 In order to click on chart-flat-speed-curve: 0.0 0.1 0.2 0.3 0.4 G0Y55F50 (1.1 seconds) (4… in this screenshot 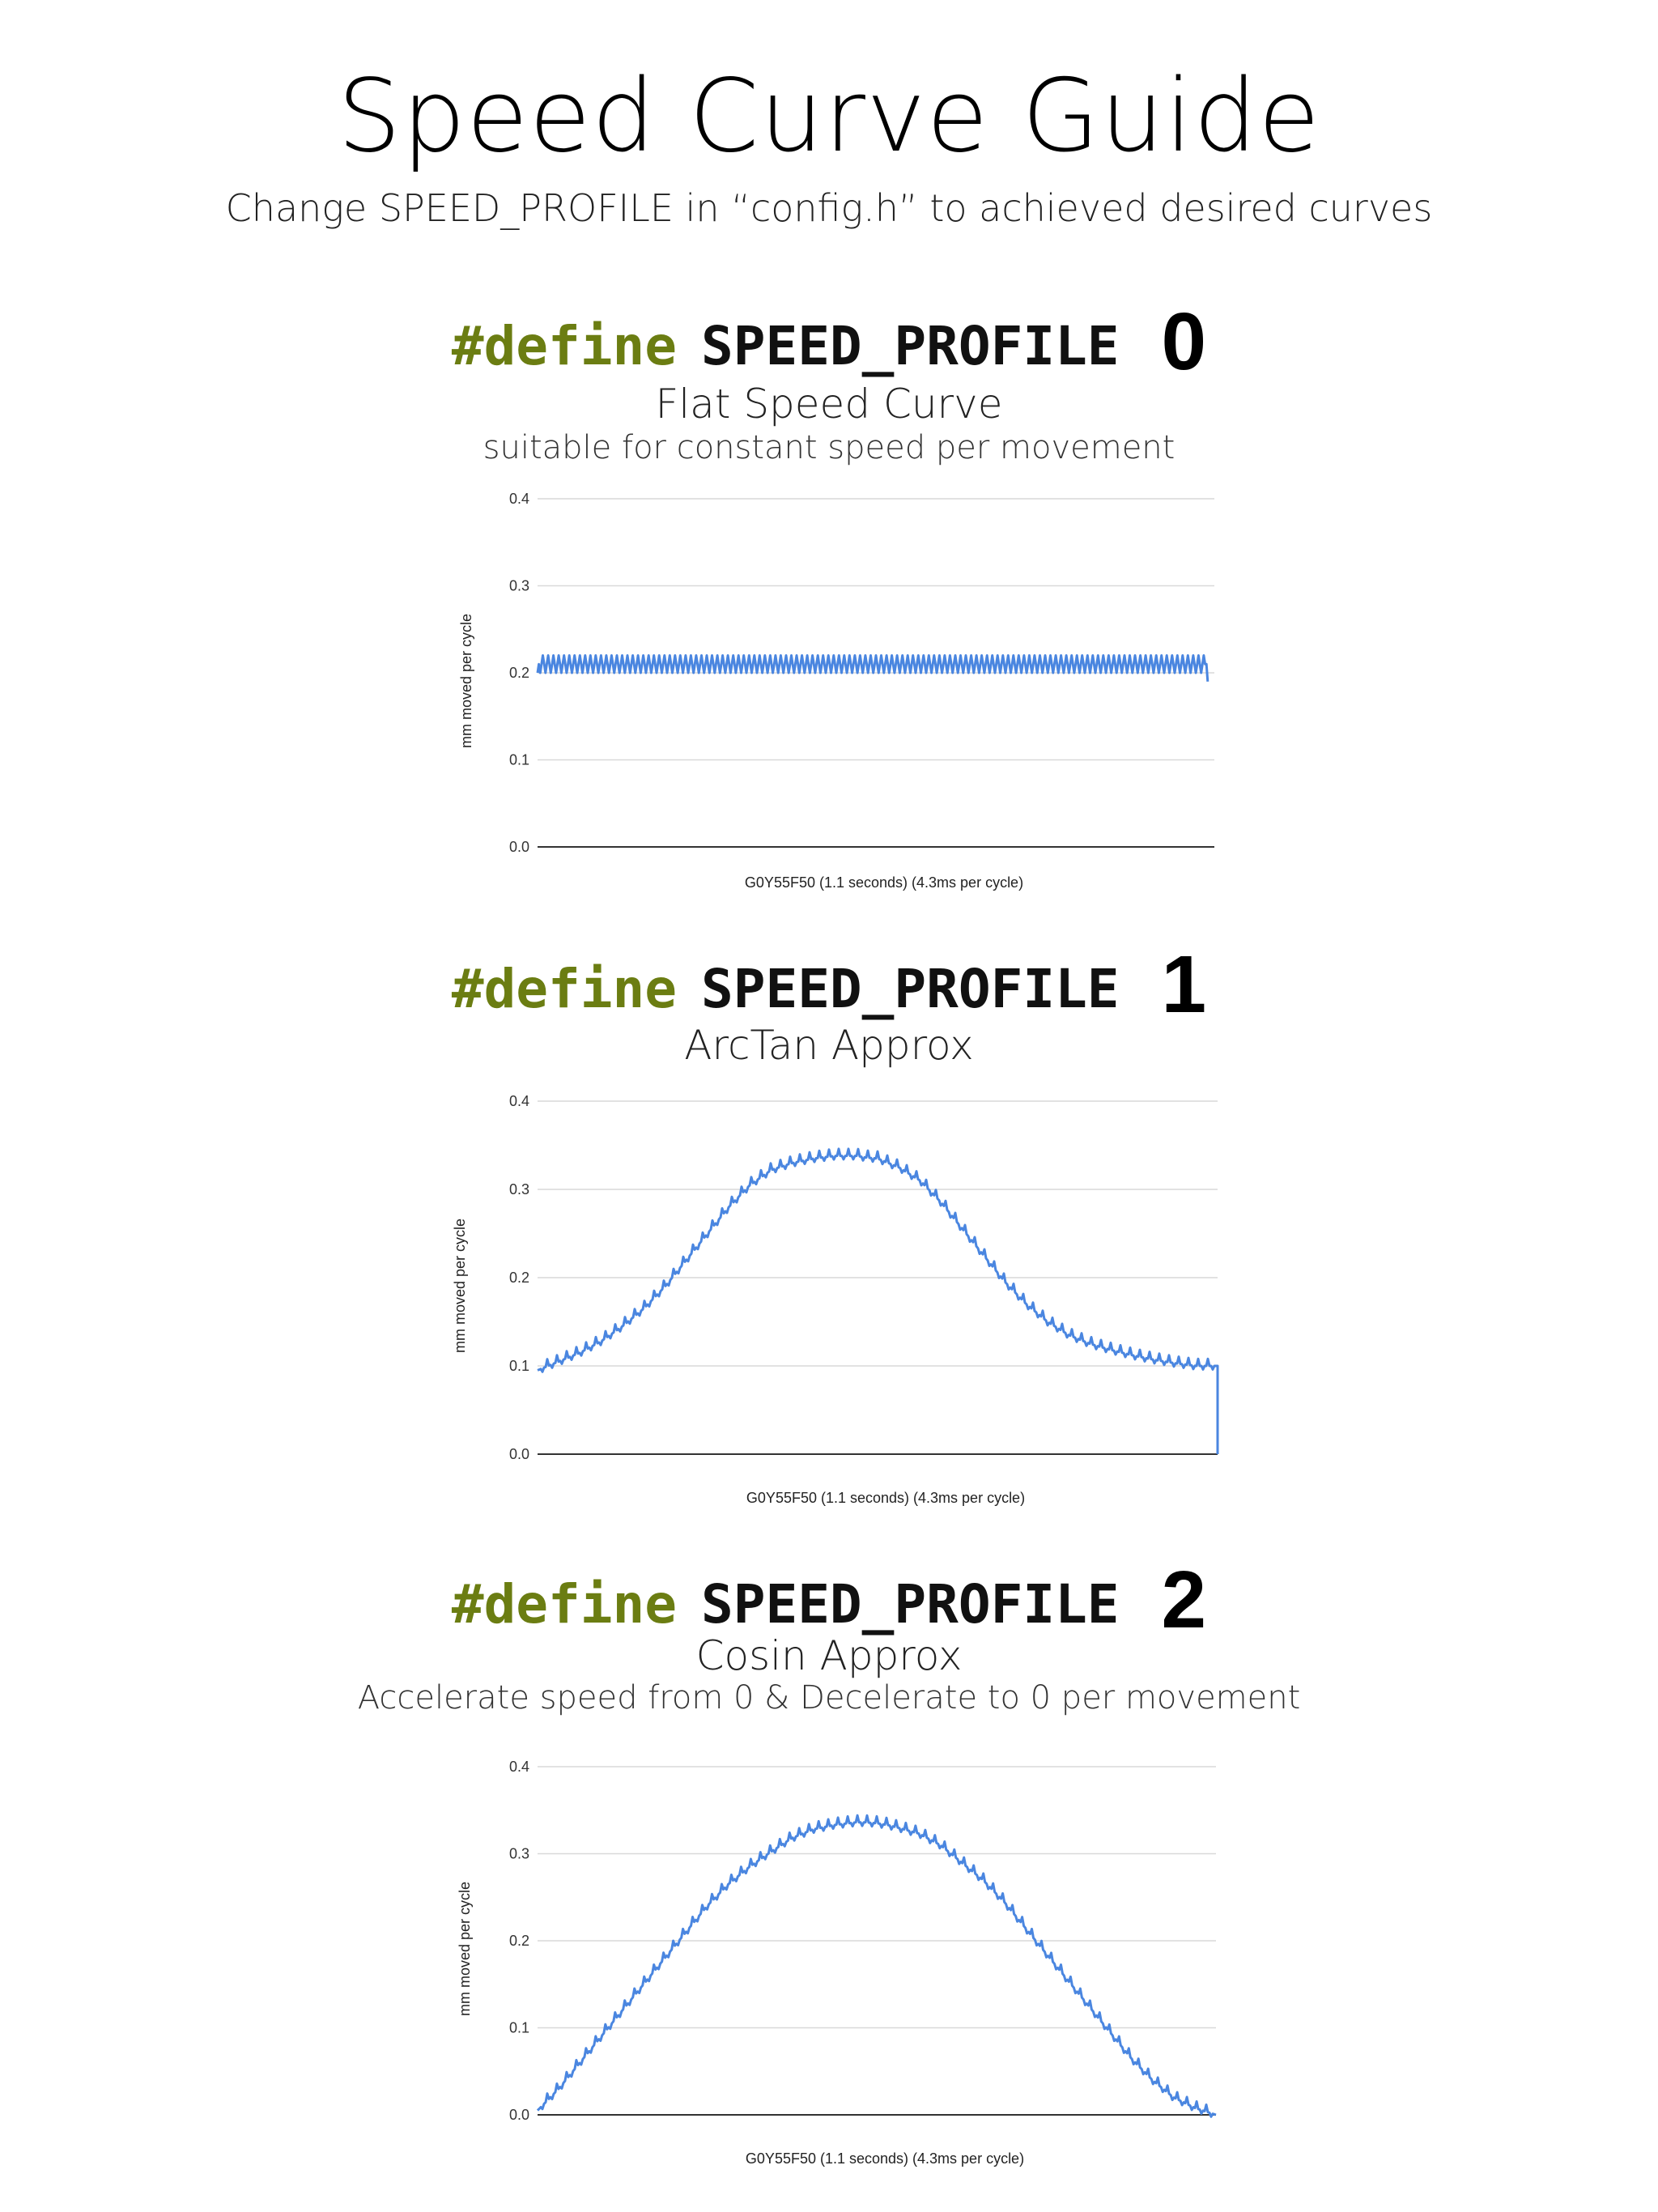, I will do `click(836, 691)`.